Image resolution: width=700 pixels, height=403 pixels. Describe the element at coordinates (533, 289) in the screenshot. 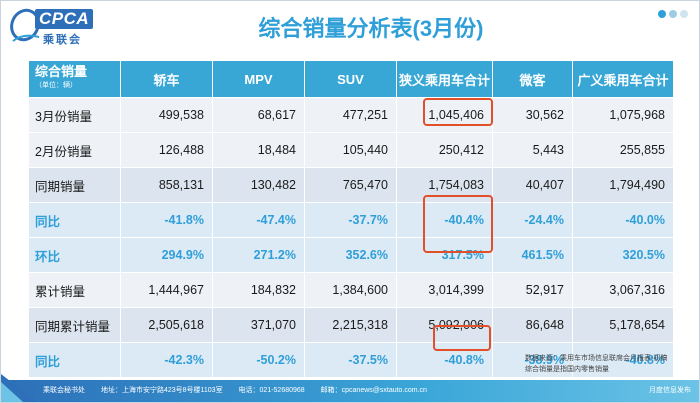

I see `table-cell: 52,917` at that location.